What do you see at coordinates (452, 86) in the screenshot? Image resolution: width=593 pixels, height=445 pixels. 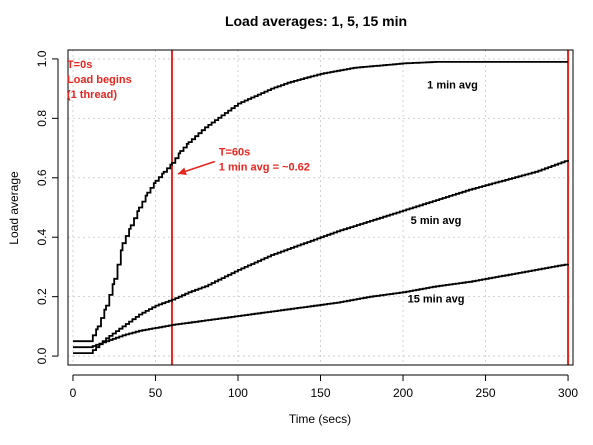 I see `series-label: 1 min avg` at bounding box center [452, 86].